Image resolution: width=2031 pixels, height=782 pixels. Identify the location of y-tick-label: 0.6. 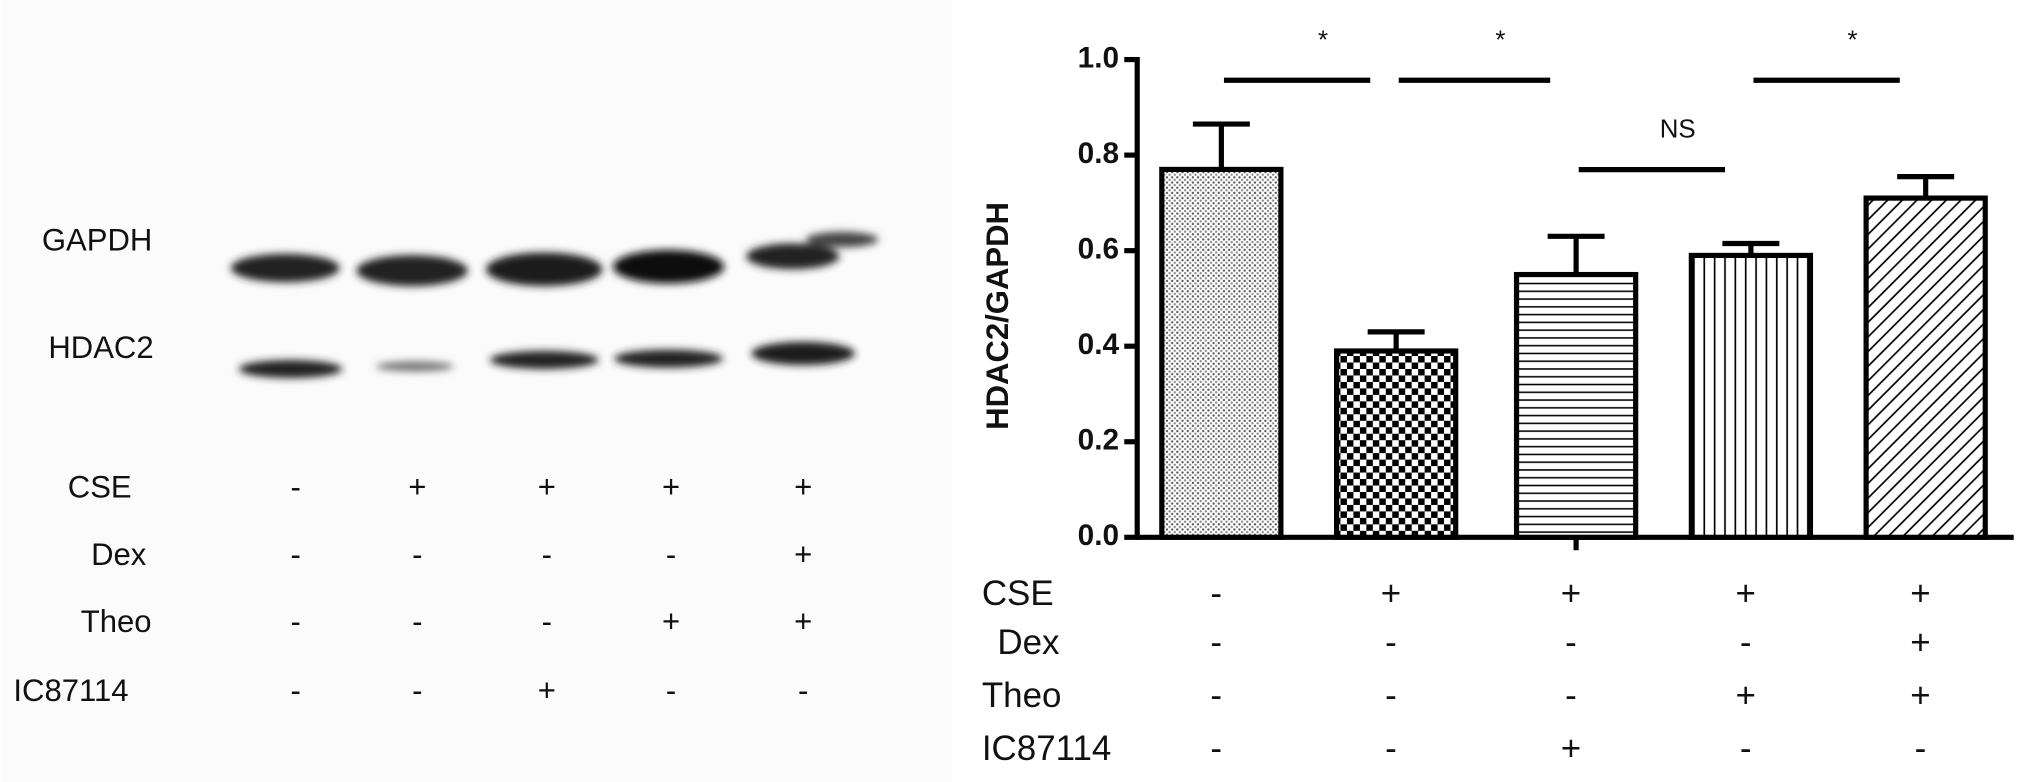
(1098, 249).